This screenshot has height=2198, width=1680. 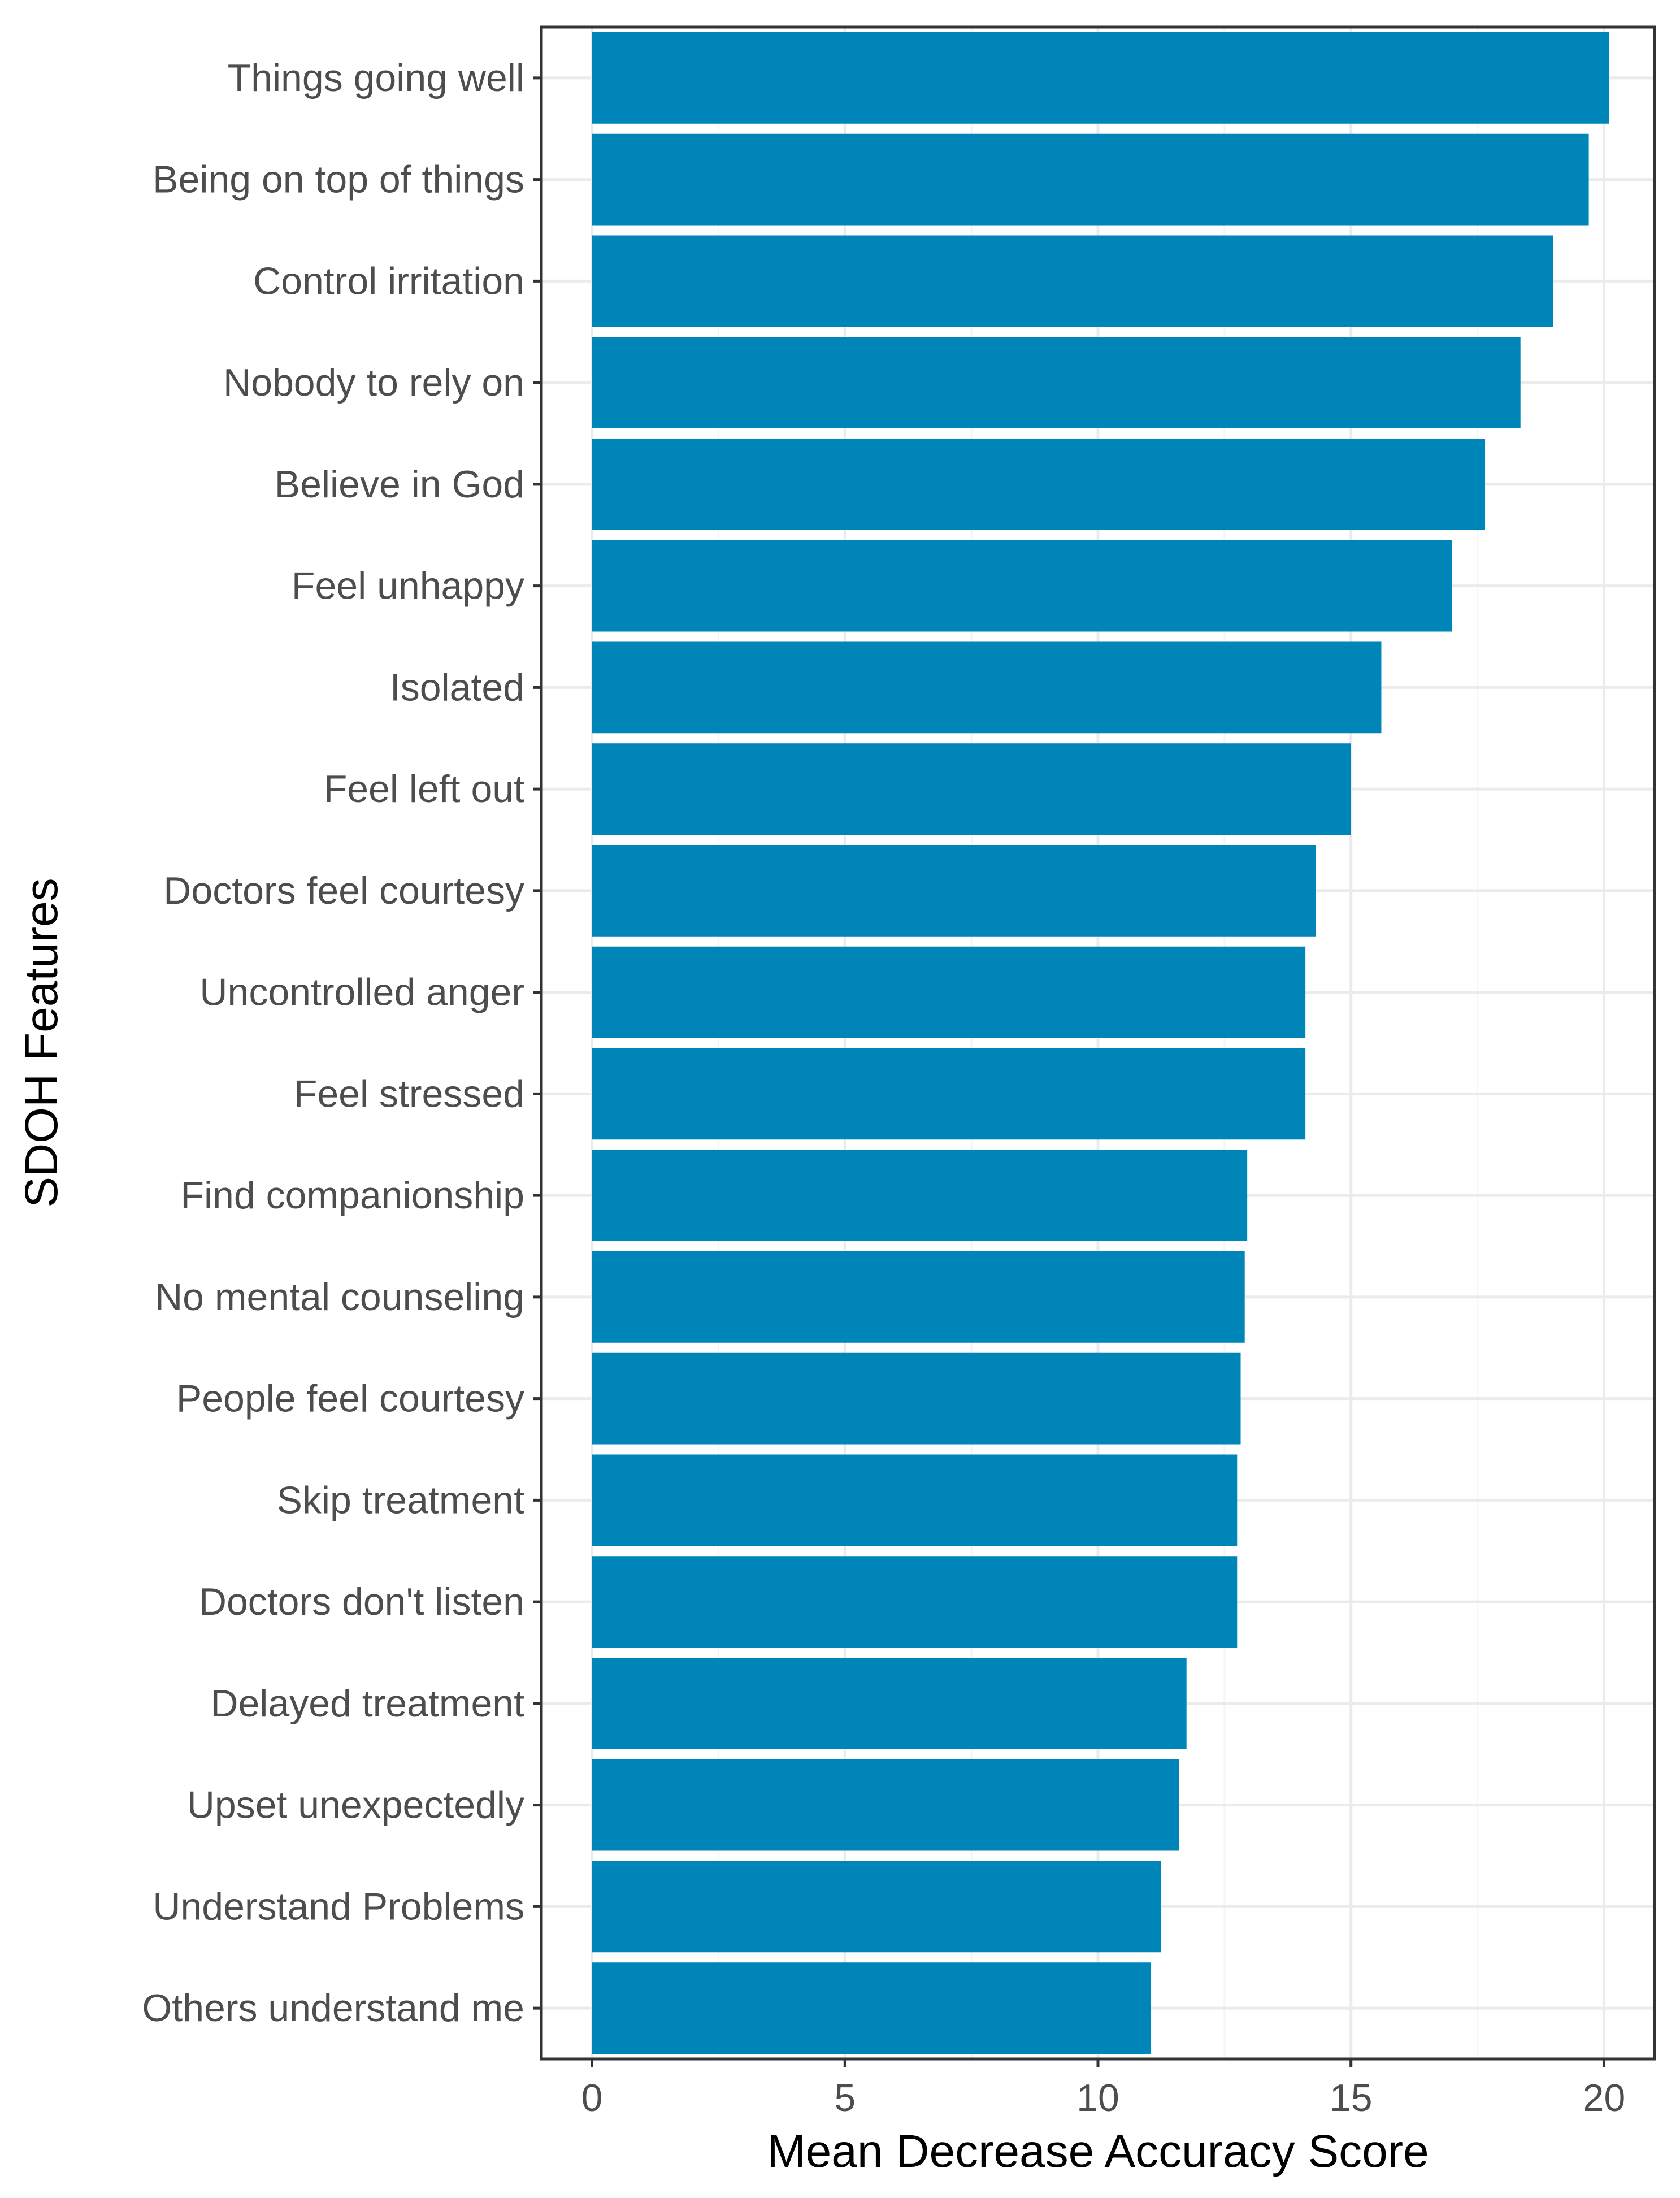 What do you see at coordinates (343, 890) in the screenshot?
I see `y-tick-label: Doctors feel courtesy` at bounding box center [343, 890].